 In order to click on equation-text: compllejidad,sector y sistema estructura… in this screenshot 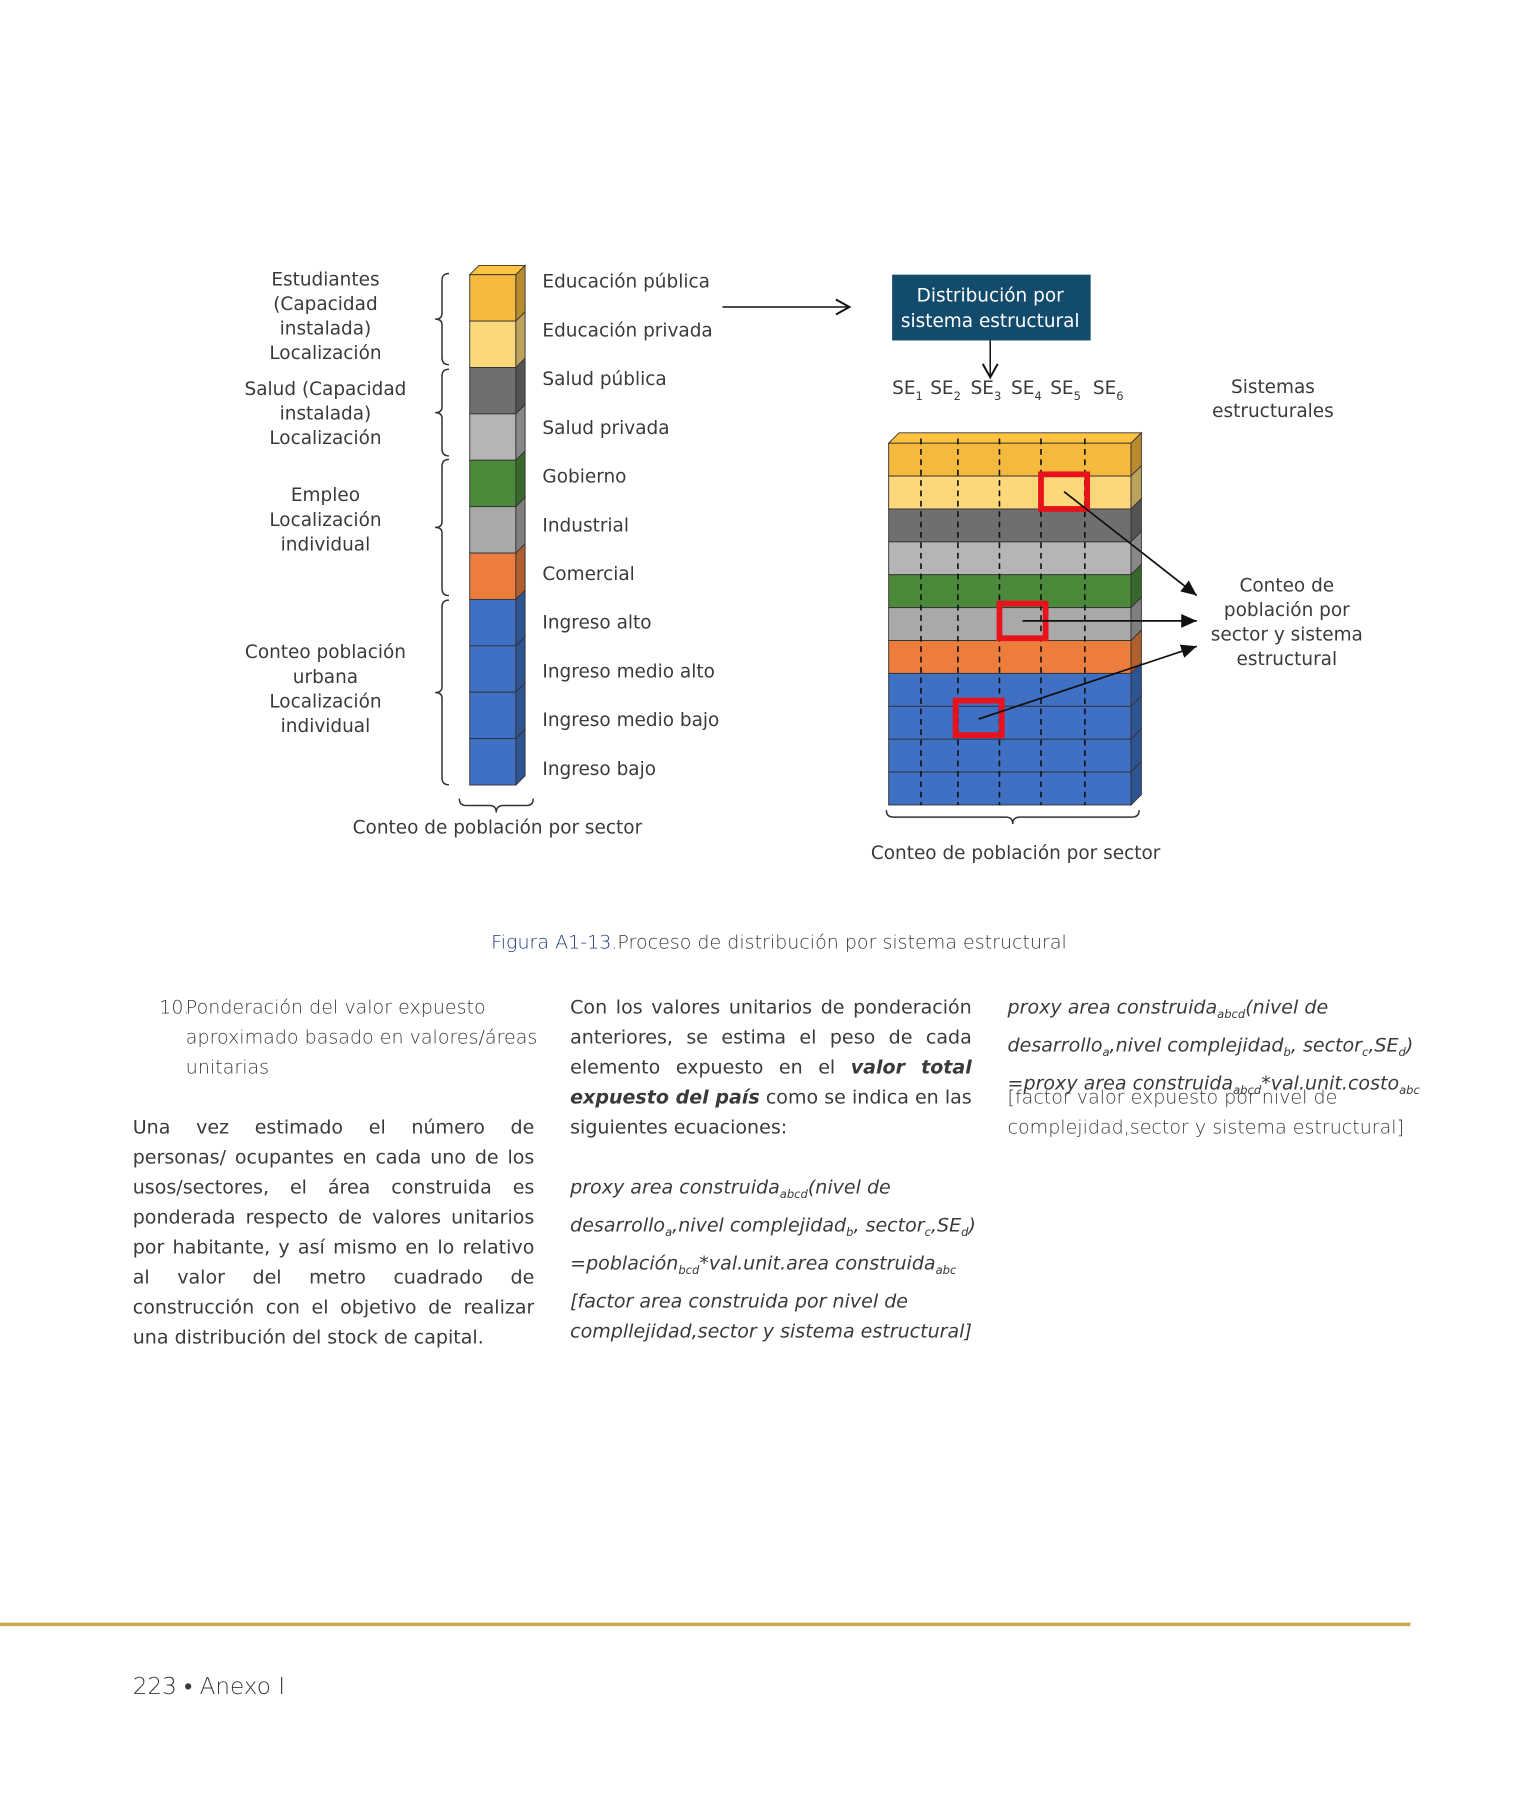, I will do `click(771, 1331)`.